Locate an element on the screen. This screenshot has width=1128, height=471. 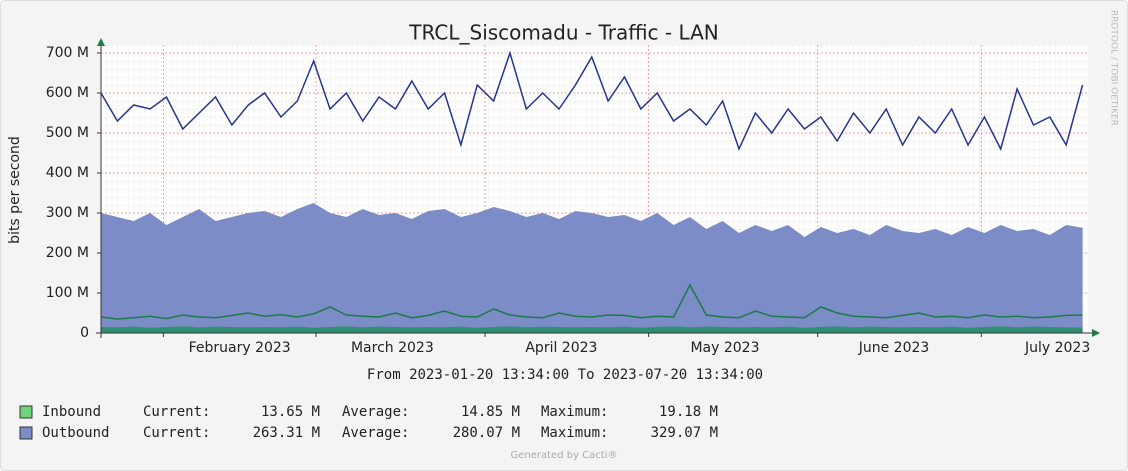
y-tick-label: 0 is located at coordinates (84, 333).